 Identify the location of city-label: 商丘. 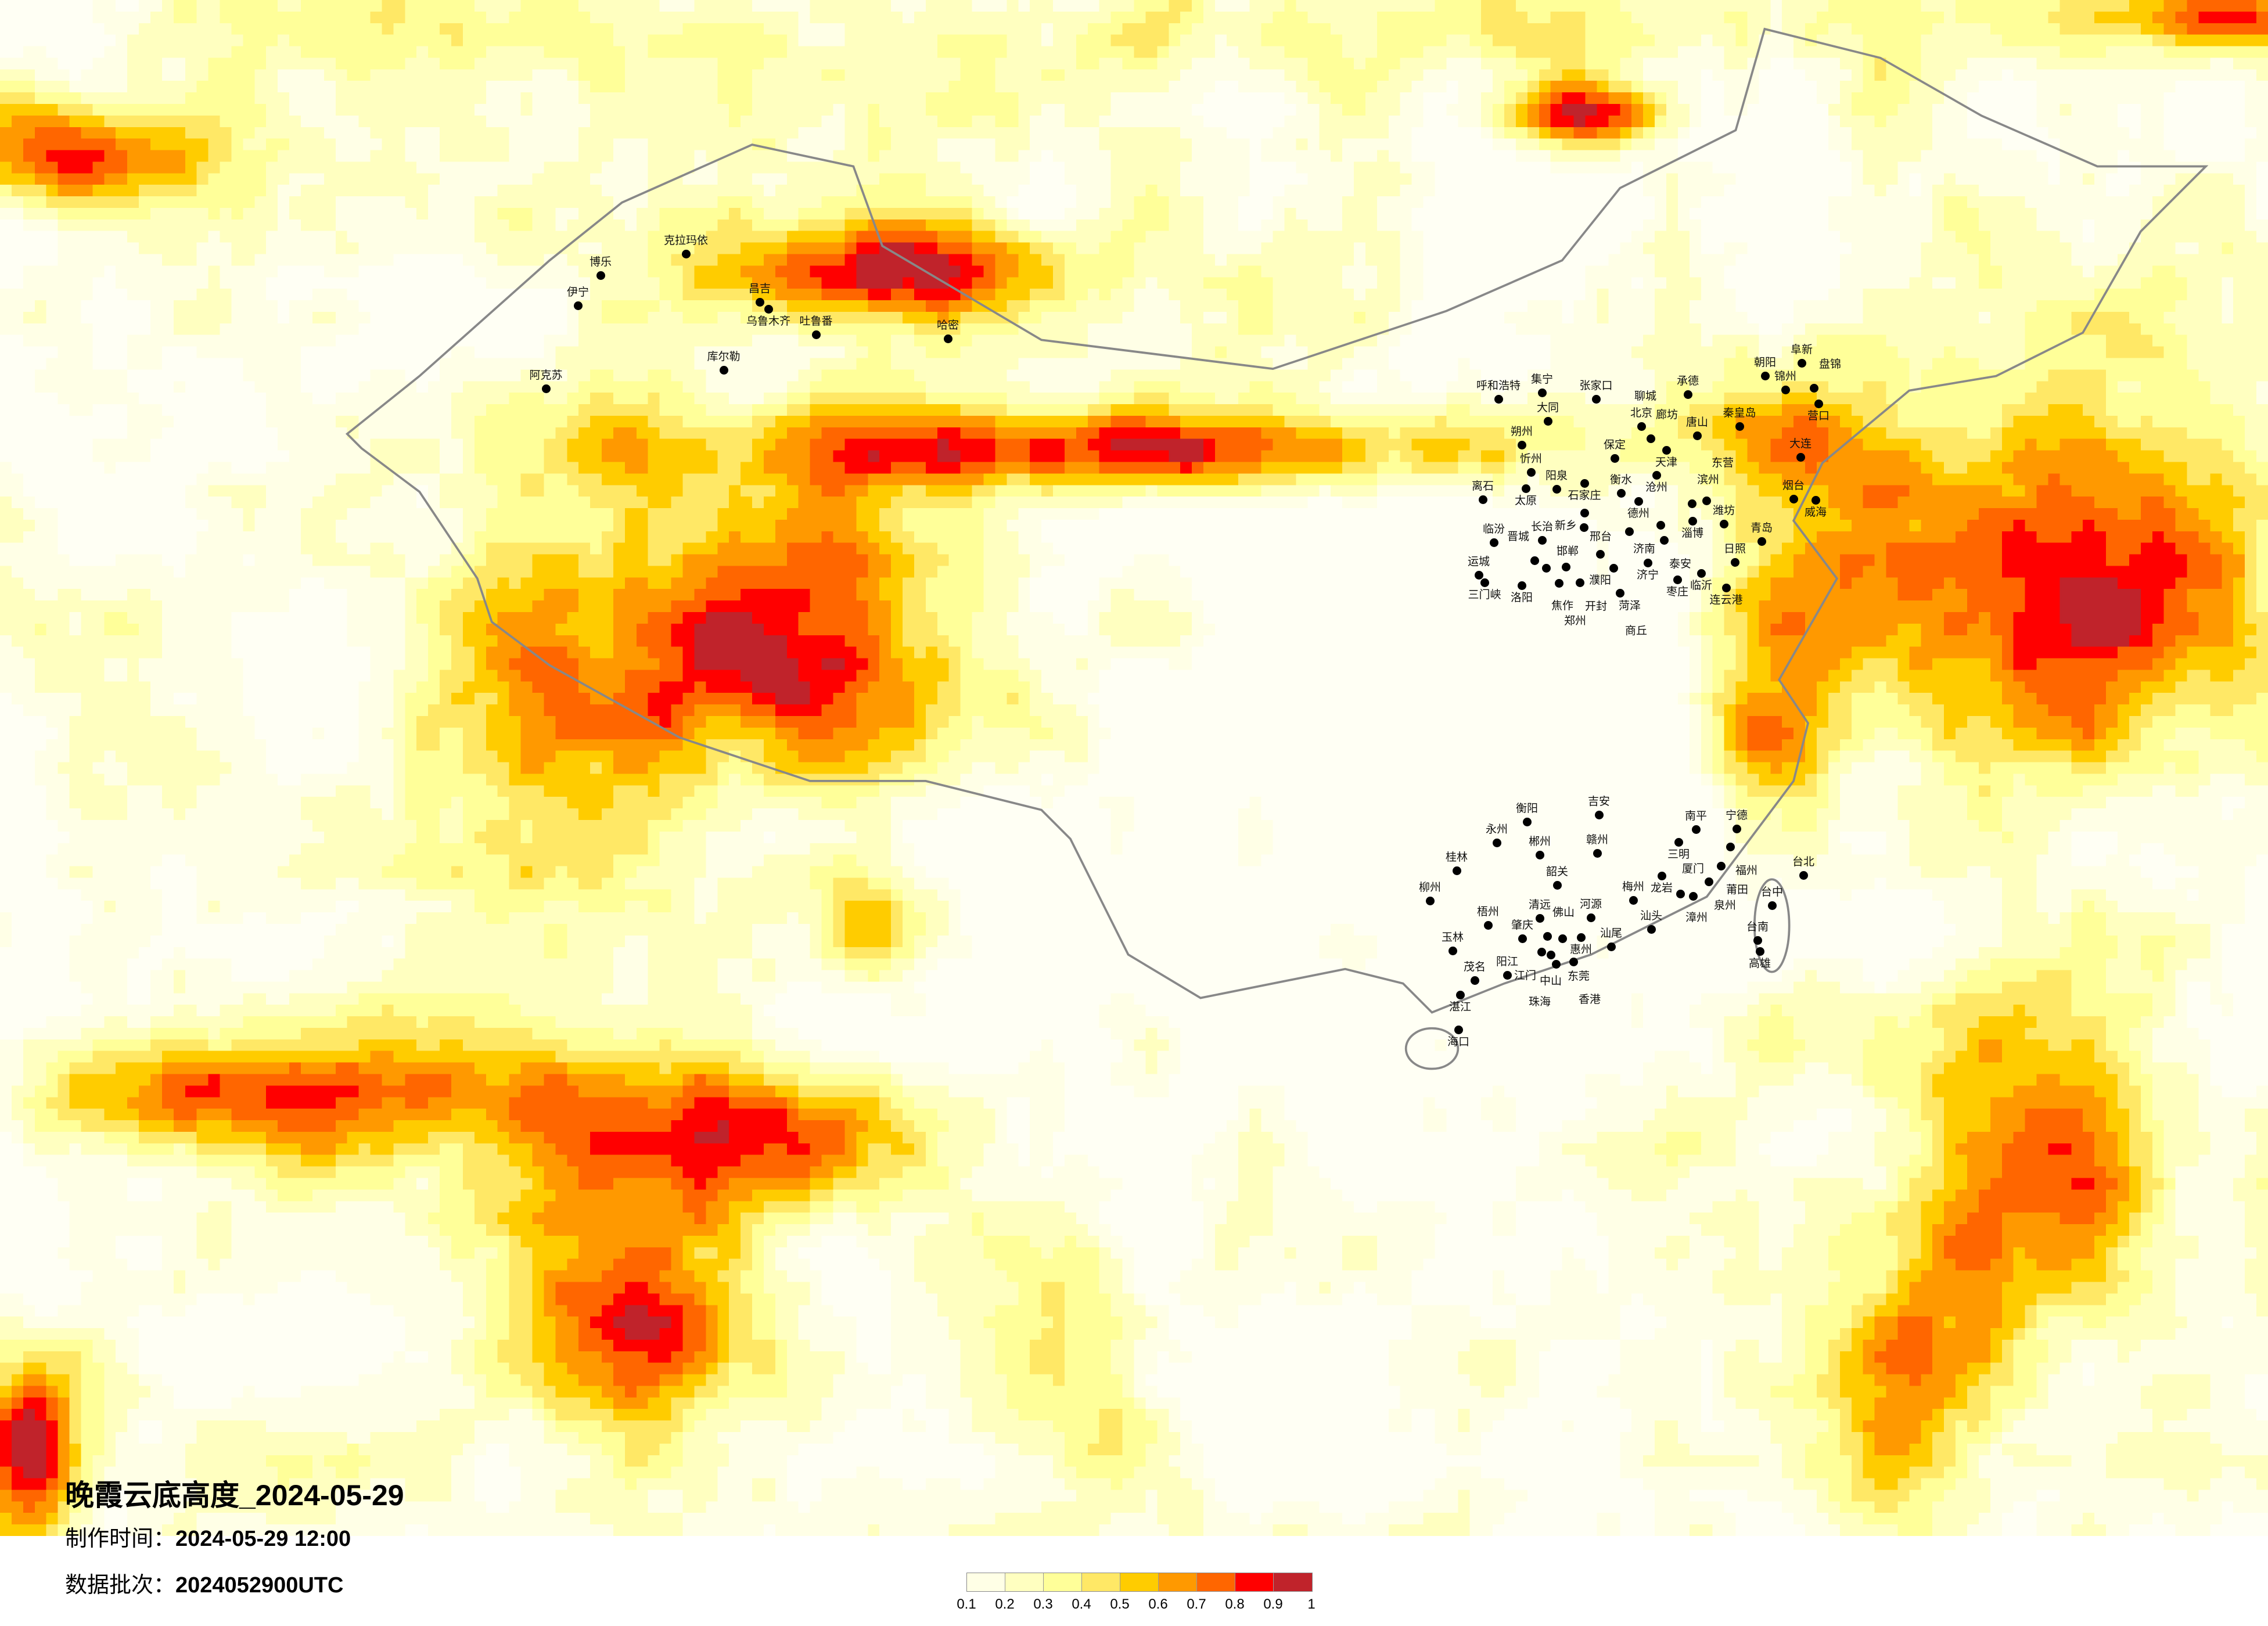
(1636, 631).